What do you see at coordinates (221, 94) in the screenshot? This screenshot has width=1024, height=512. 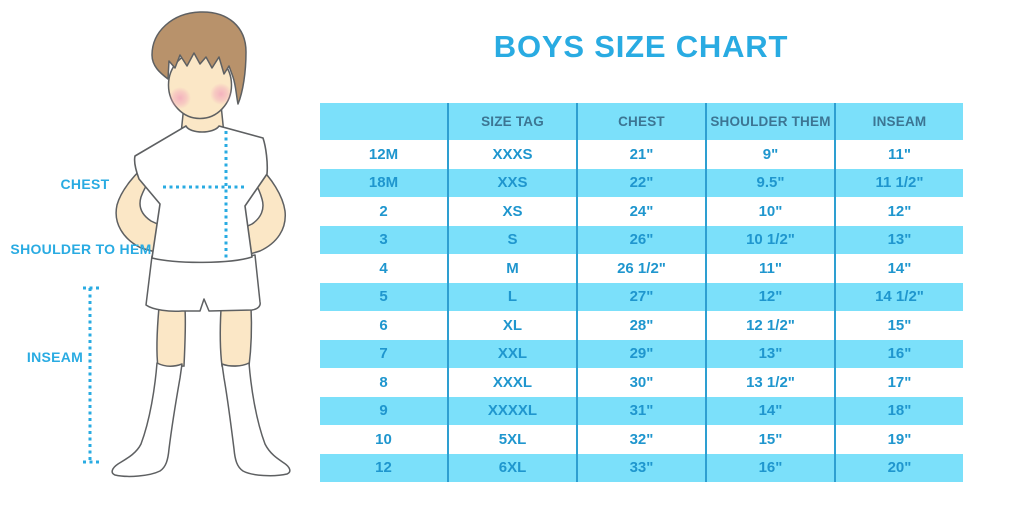 I see `boy-cheek-right` at bounding box center [221, 94].